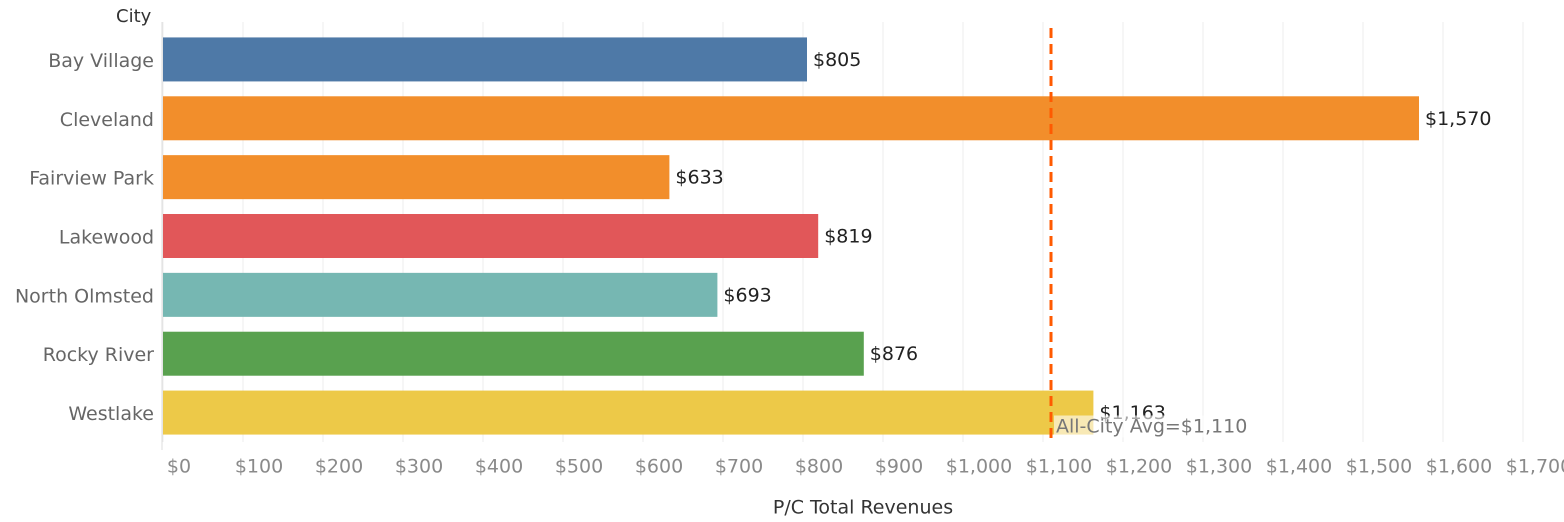  I want to click on x-axis-label: P/C Total Revenues, so click(863, 508).